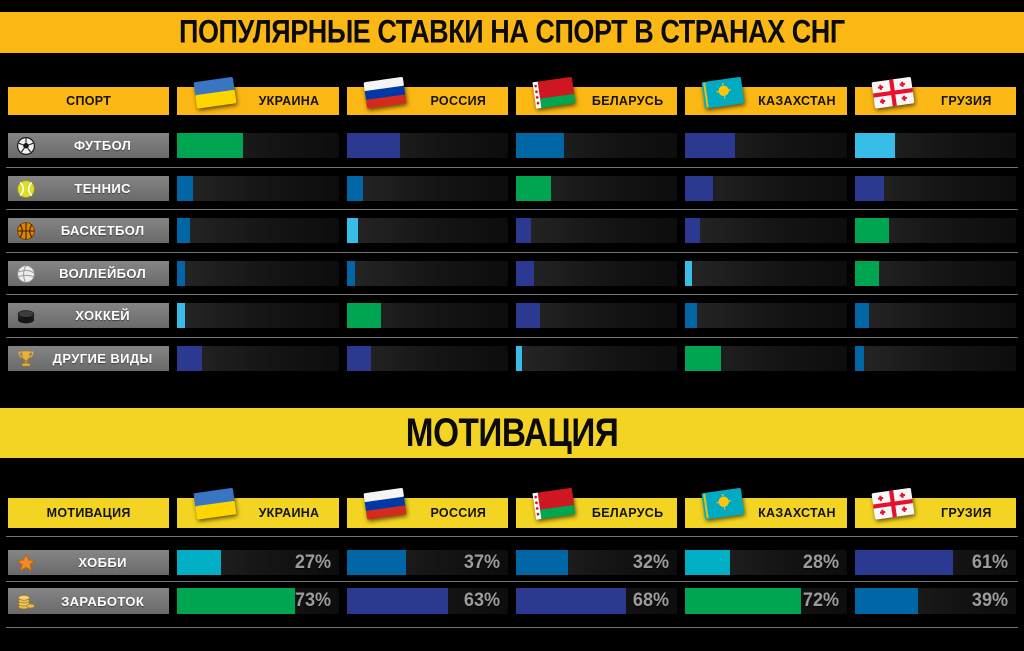 The height and width of the screenshot is (651, 1024). I want to click on sport-label: БАСКЕТБОЛ, so click(102, 230).